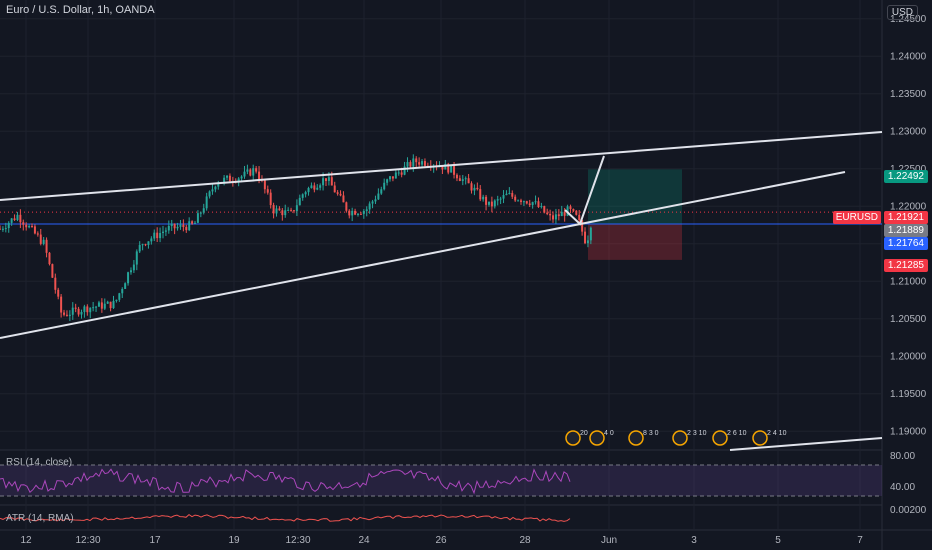 The width and height of the screenshot is (932, 550). What do you see at coordinates (40, 518) in the screenshot?
I see `atr-label: ATR (14, RMA)` at bounding box center [40, 518].